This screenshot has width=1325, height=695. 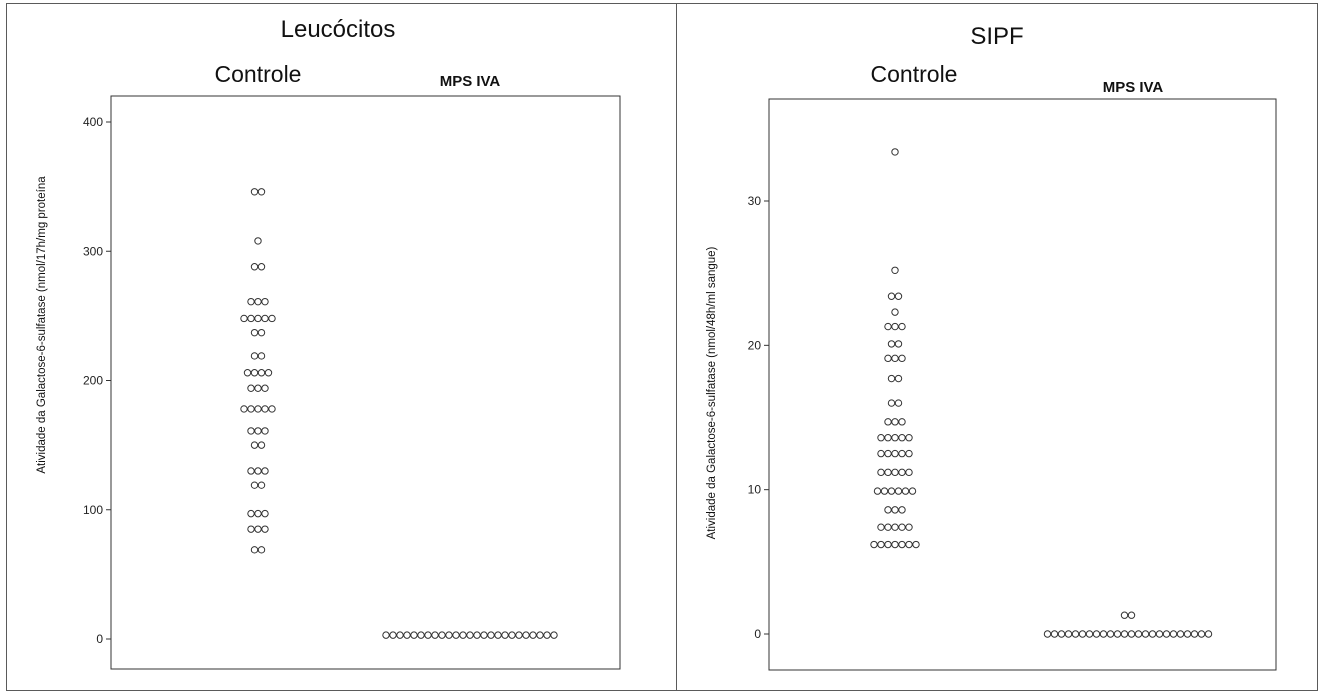 I want to click on chart-title: SIPF, so click(x=996, y=36).